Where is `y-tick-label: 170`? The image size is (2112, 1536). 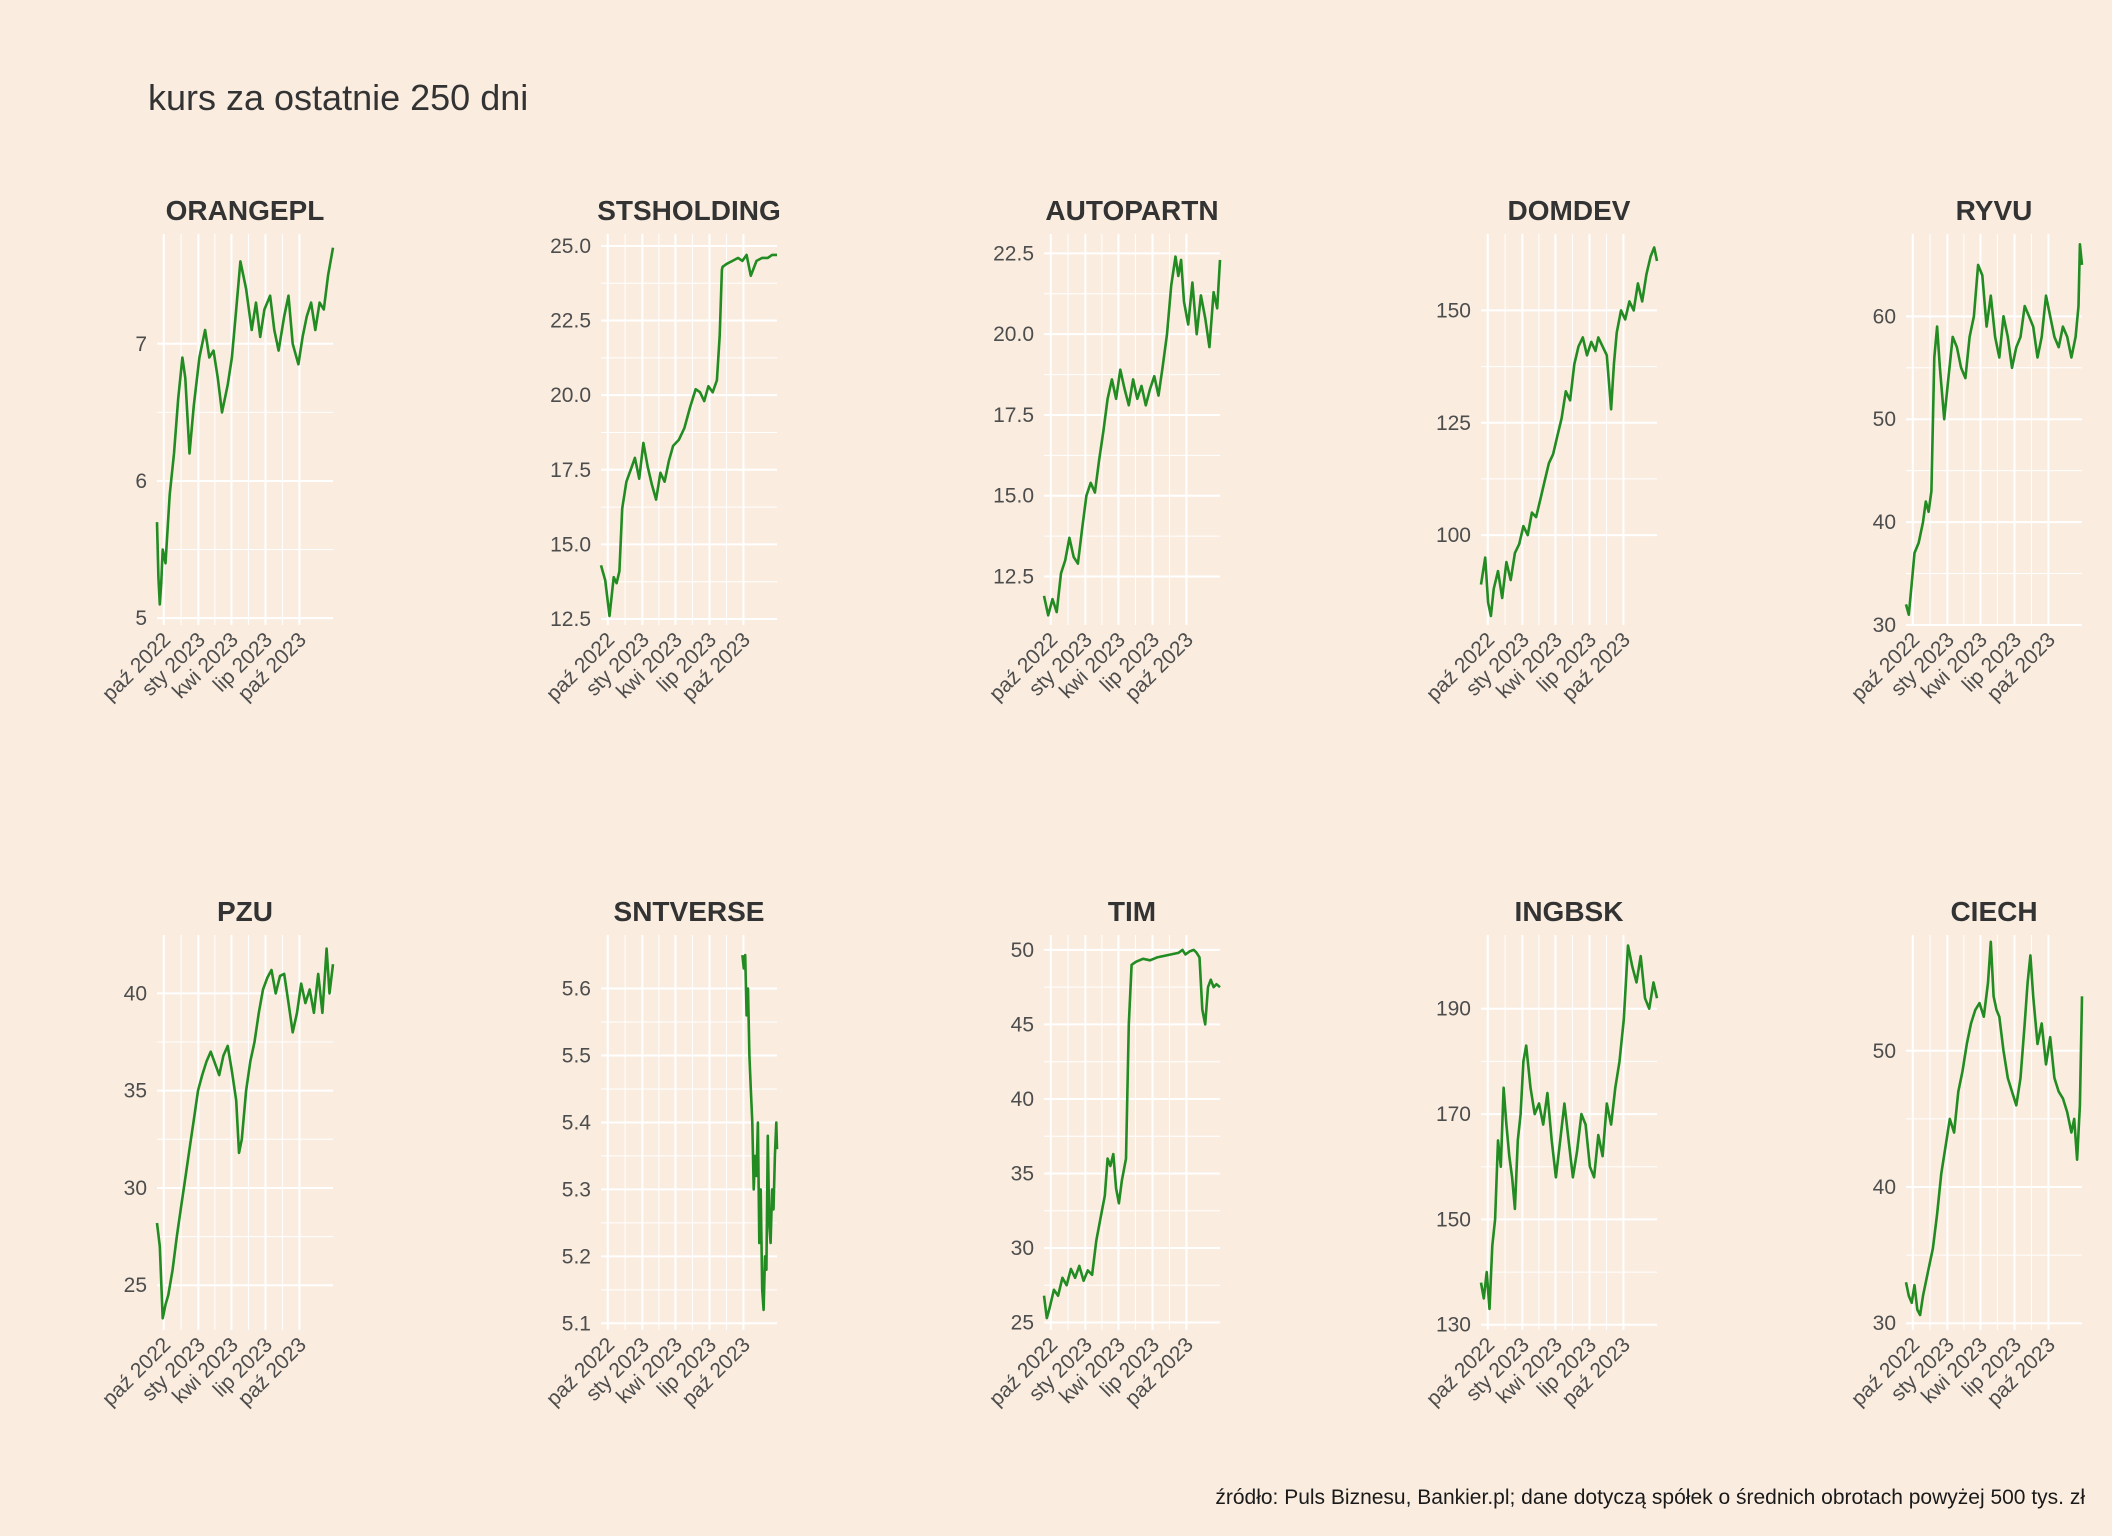
y-tick-label: 170 is located at coordinates (1453, 1114).